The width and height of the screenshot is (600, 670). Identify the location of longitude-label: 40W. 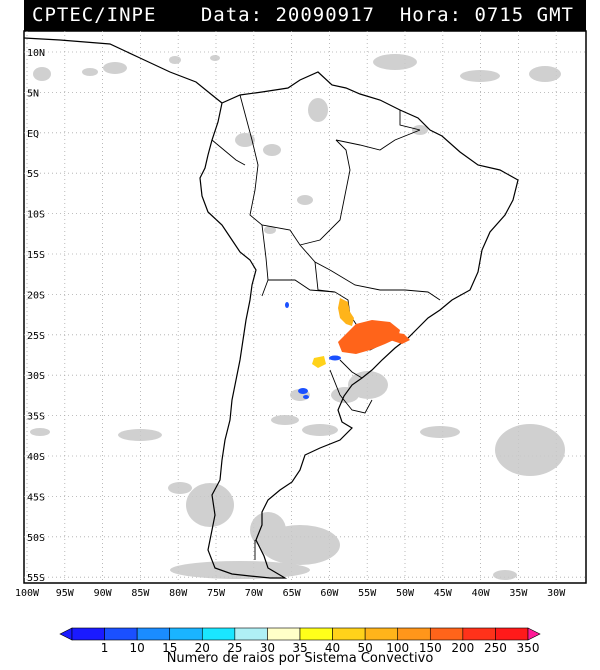
(481, 593).